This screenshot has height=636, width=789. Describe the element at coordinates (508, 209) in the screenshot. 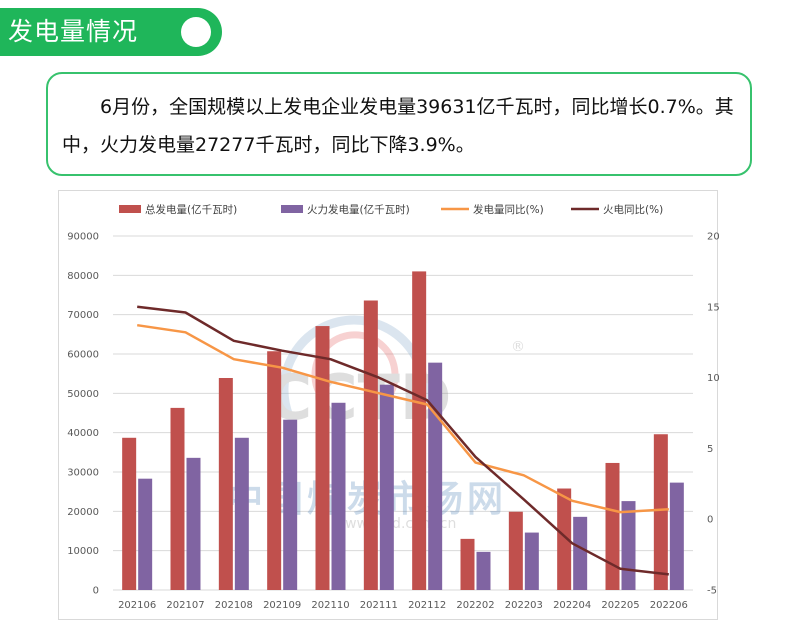

I see `legend-total-yoy-label: 发电量同比(%)` at that location.